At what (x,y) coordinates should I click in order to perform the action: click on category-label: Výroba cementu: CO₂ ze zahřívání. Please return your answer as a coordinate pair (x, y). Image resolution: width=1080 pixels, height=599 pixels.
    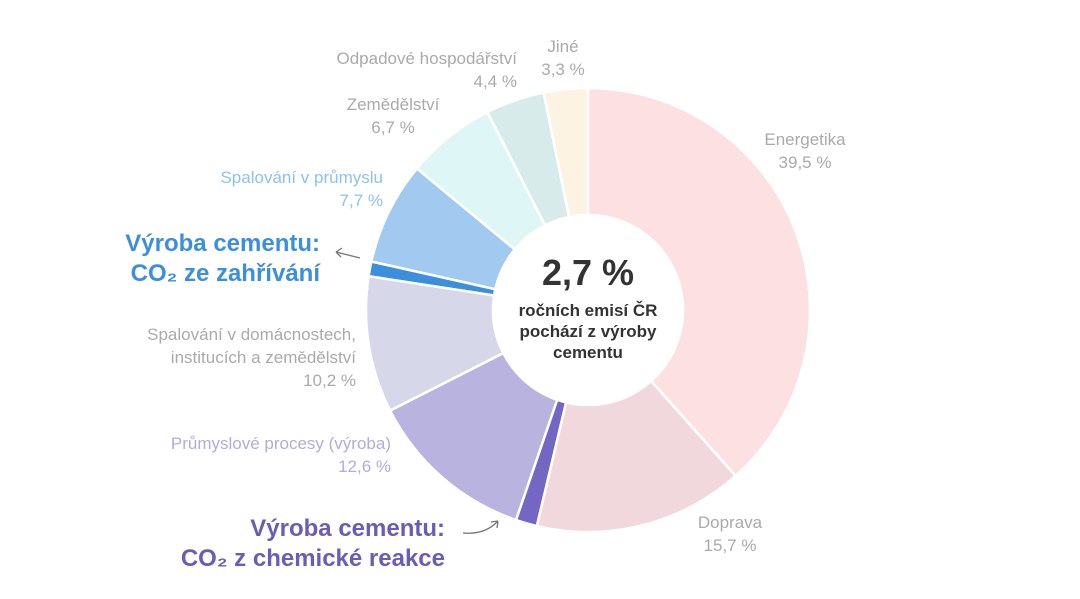
    Looking at the image, I should click on (222, 258).